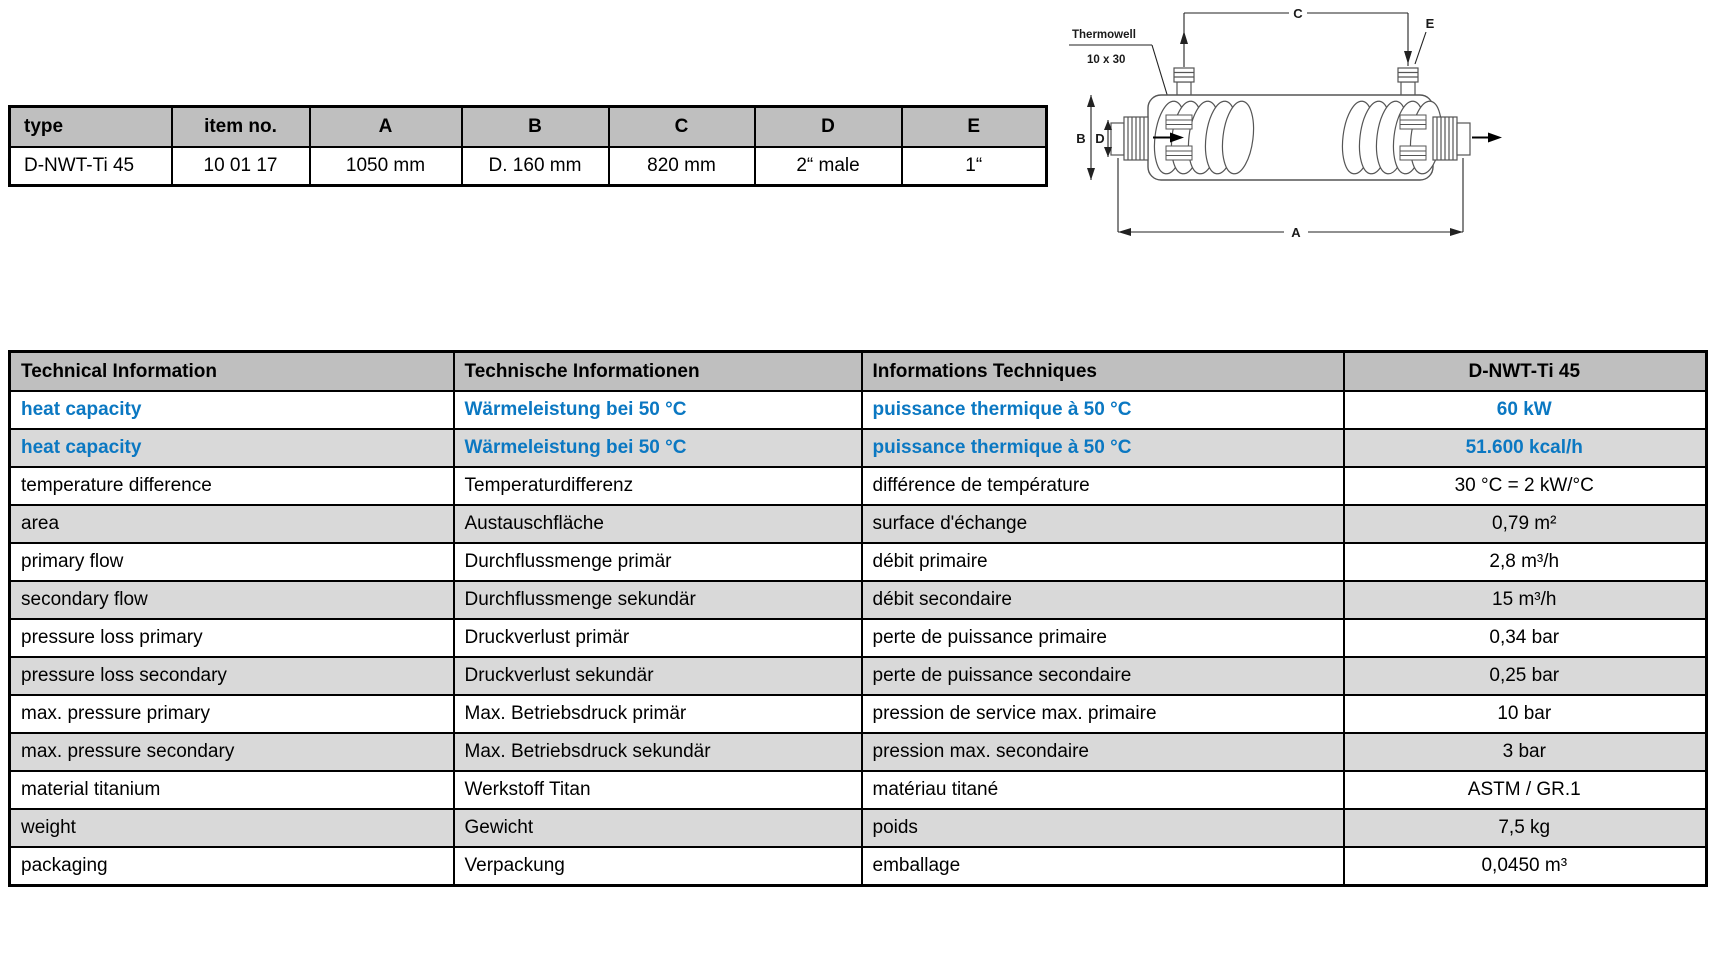  Describe the element at coordinates (1102, 828) in the screenshot. I see `cell-fr: poids` at that location.